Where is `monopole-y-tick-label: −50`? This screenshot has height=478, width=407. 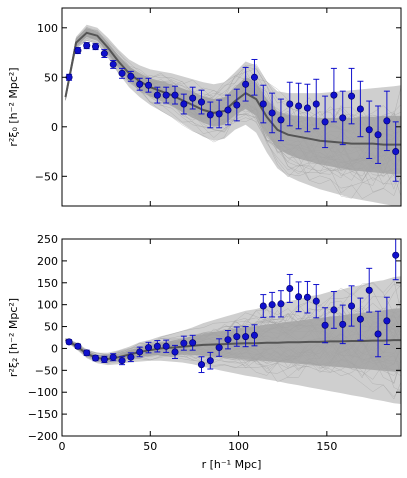 monopole-y-tick-label: −50 is located at coordinates (46, 176).